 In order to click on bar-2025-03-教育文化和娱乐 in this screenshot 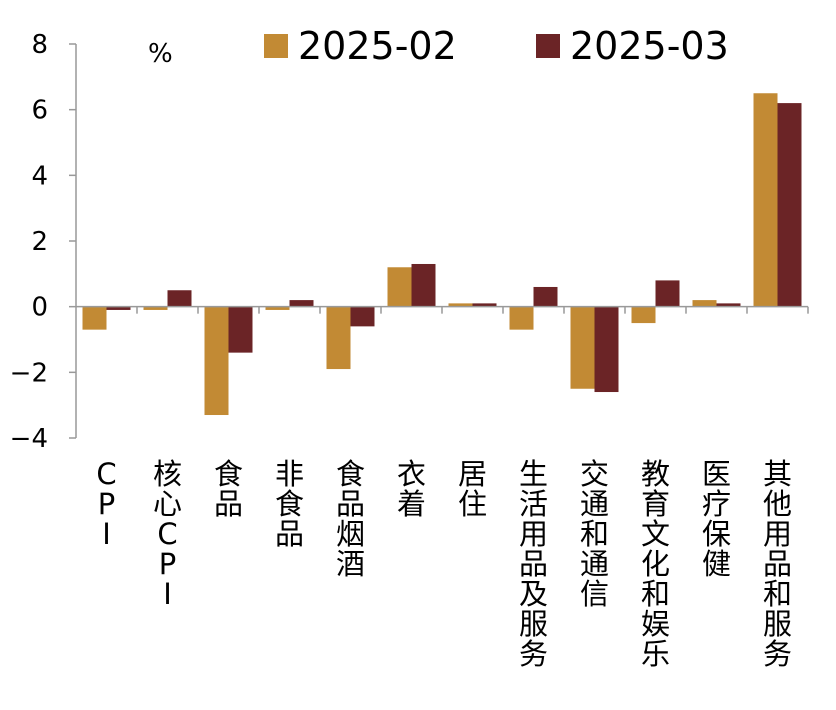, I will do `click(667, 293)`.